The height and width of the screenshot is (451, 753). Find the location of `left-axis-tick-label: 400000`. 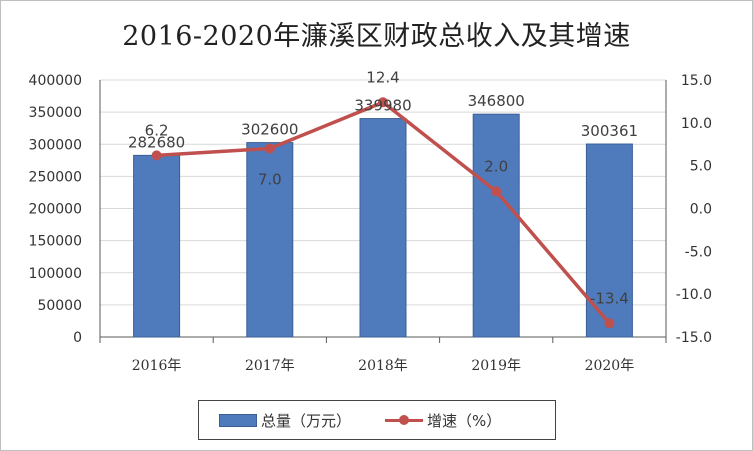

left-axis-tick-label: 400000 is located at coordinates (55, 81).